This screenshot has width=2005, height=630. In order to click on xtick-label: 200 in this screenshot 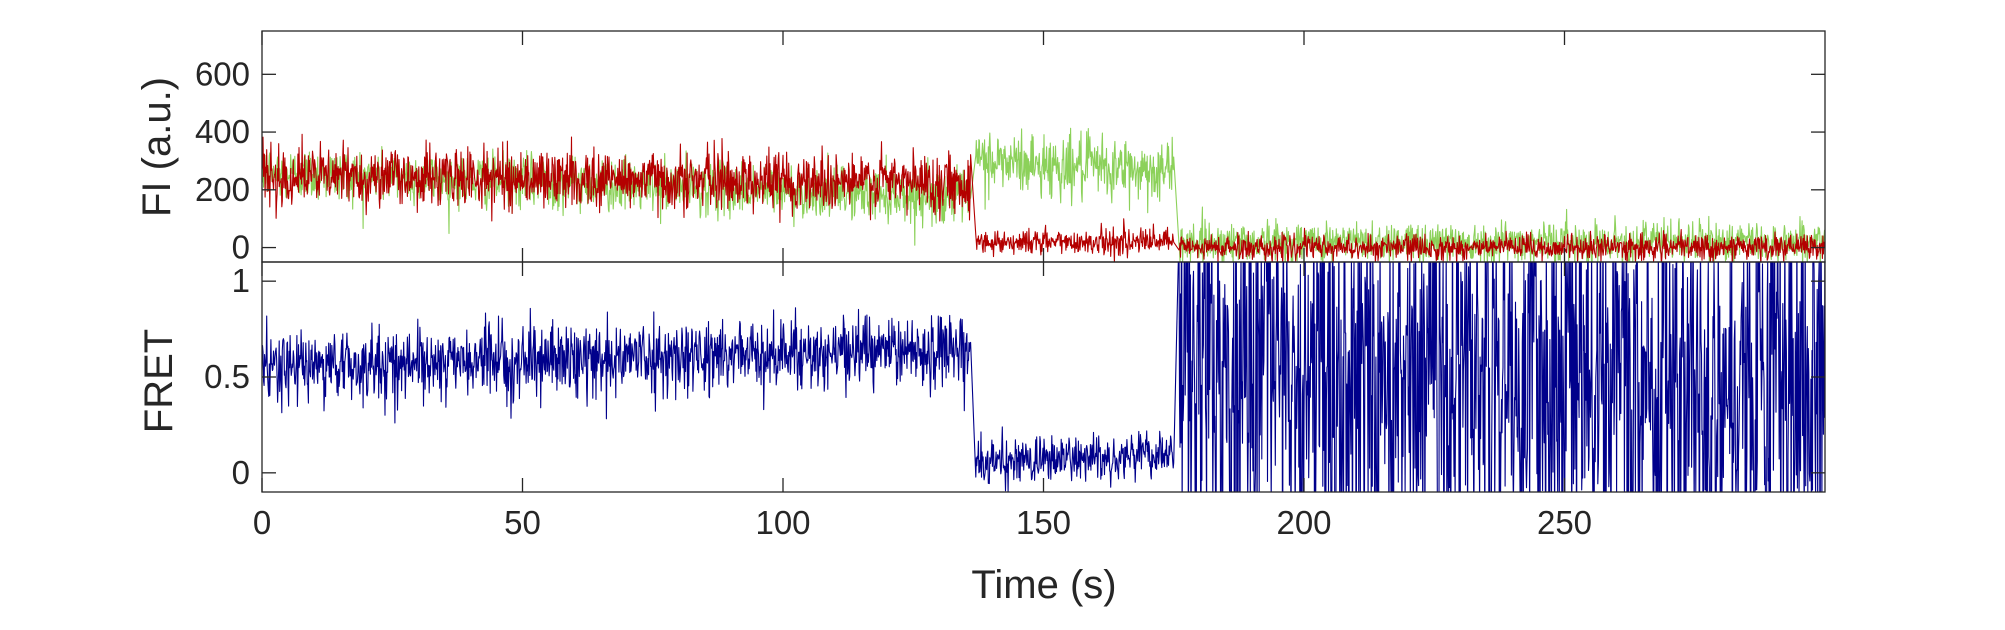, I will do `click(1303, 522)`.